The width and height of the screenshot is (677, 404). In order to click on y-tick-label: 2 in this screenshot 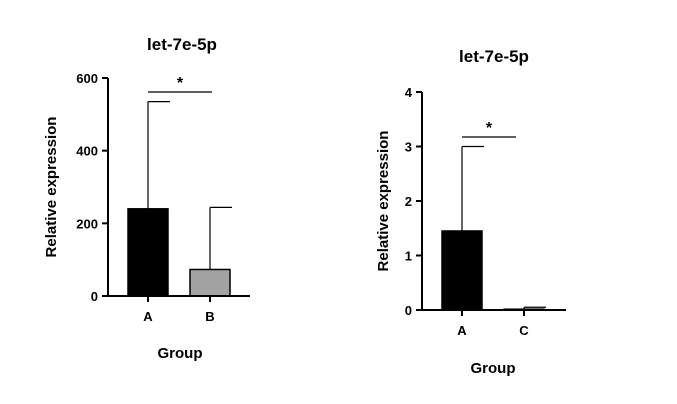, I will do `click(408, 201)`.